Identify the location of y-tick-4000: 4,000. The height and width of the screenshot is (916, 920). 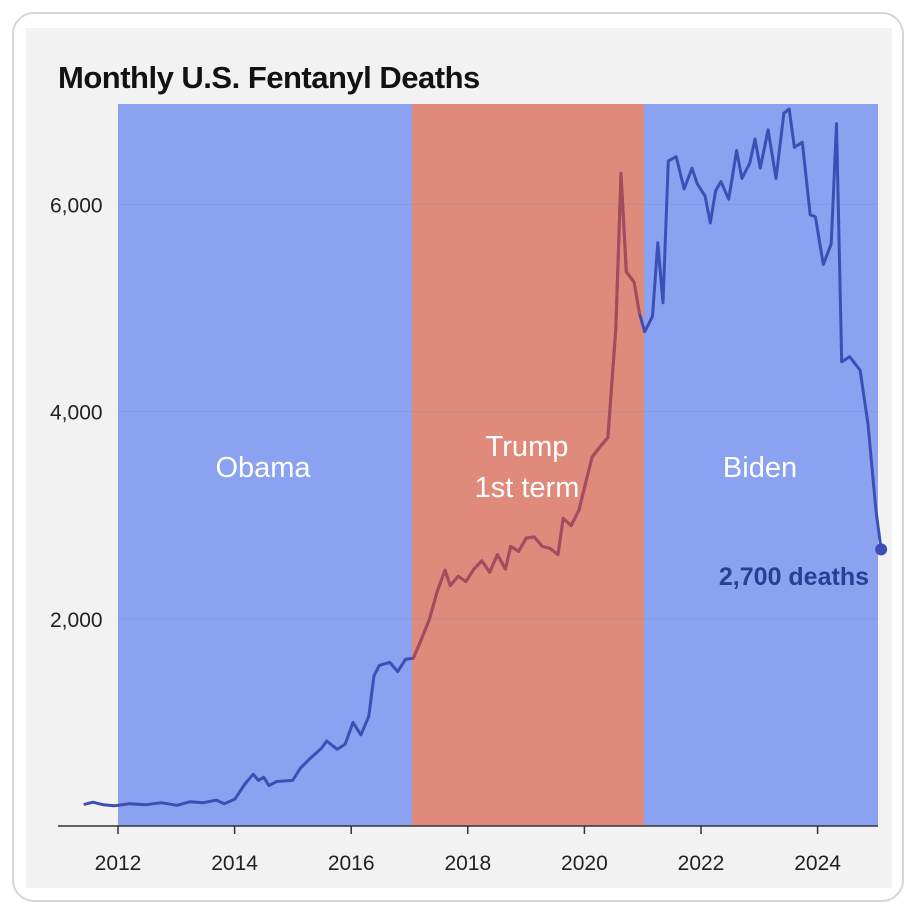
(76, 413).